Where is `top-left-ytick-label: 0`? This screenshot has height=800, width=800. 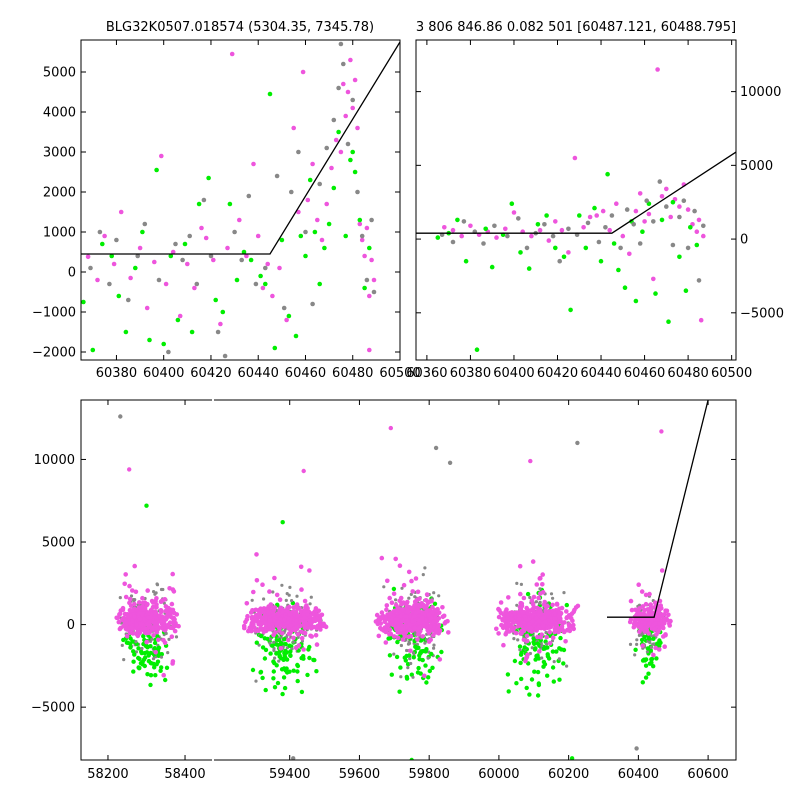
top-left-ytick-label: 0 is located at coordinates (72, 273).